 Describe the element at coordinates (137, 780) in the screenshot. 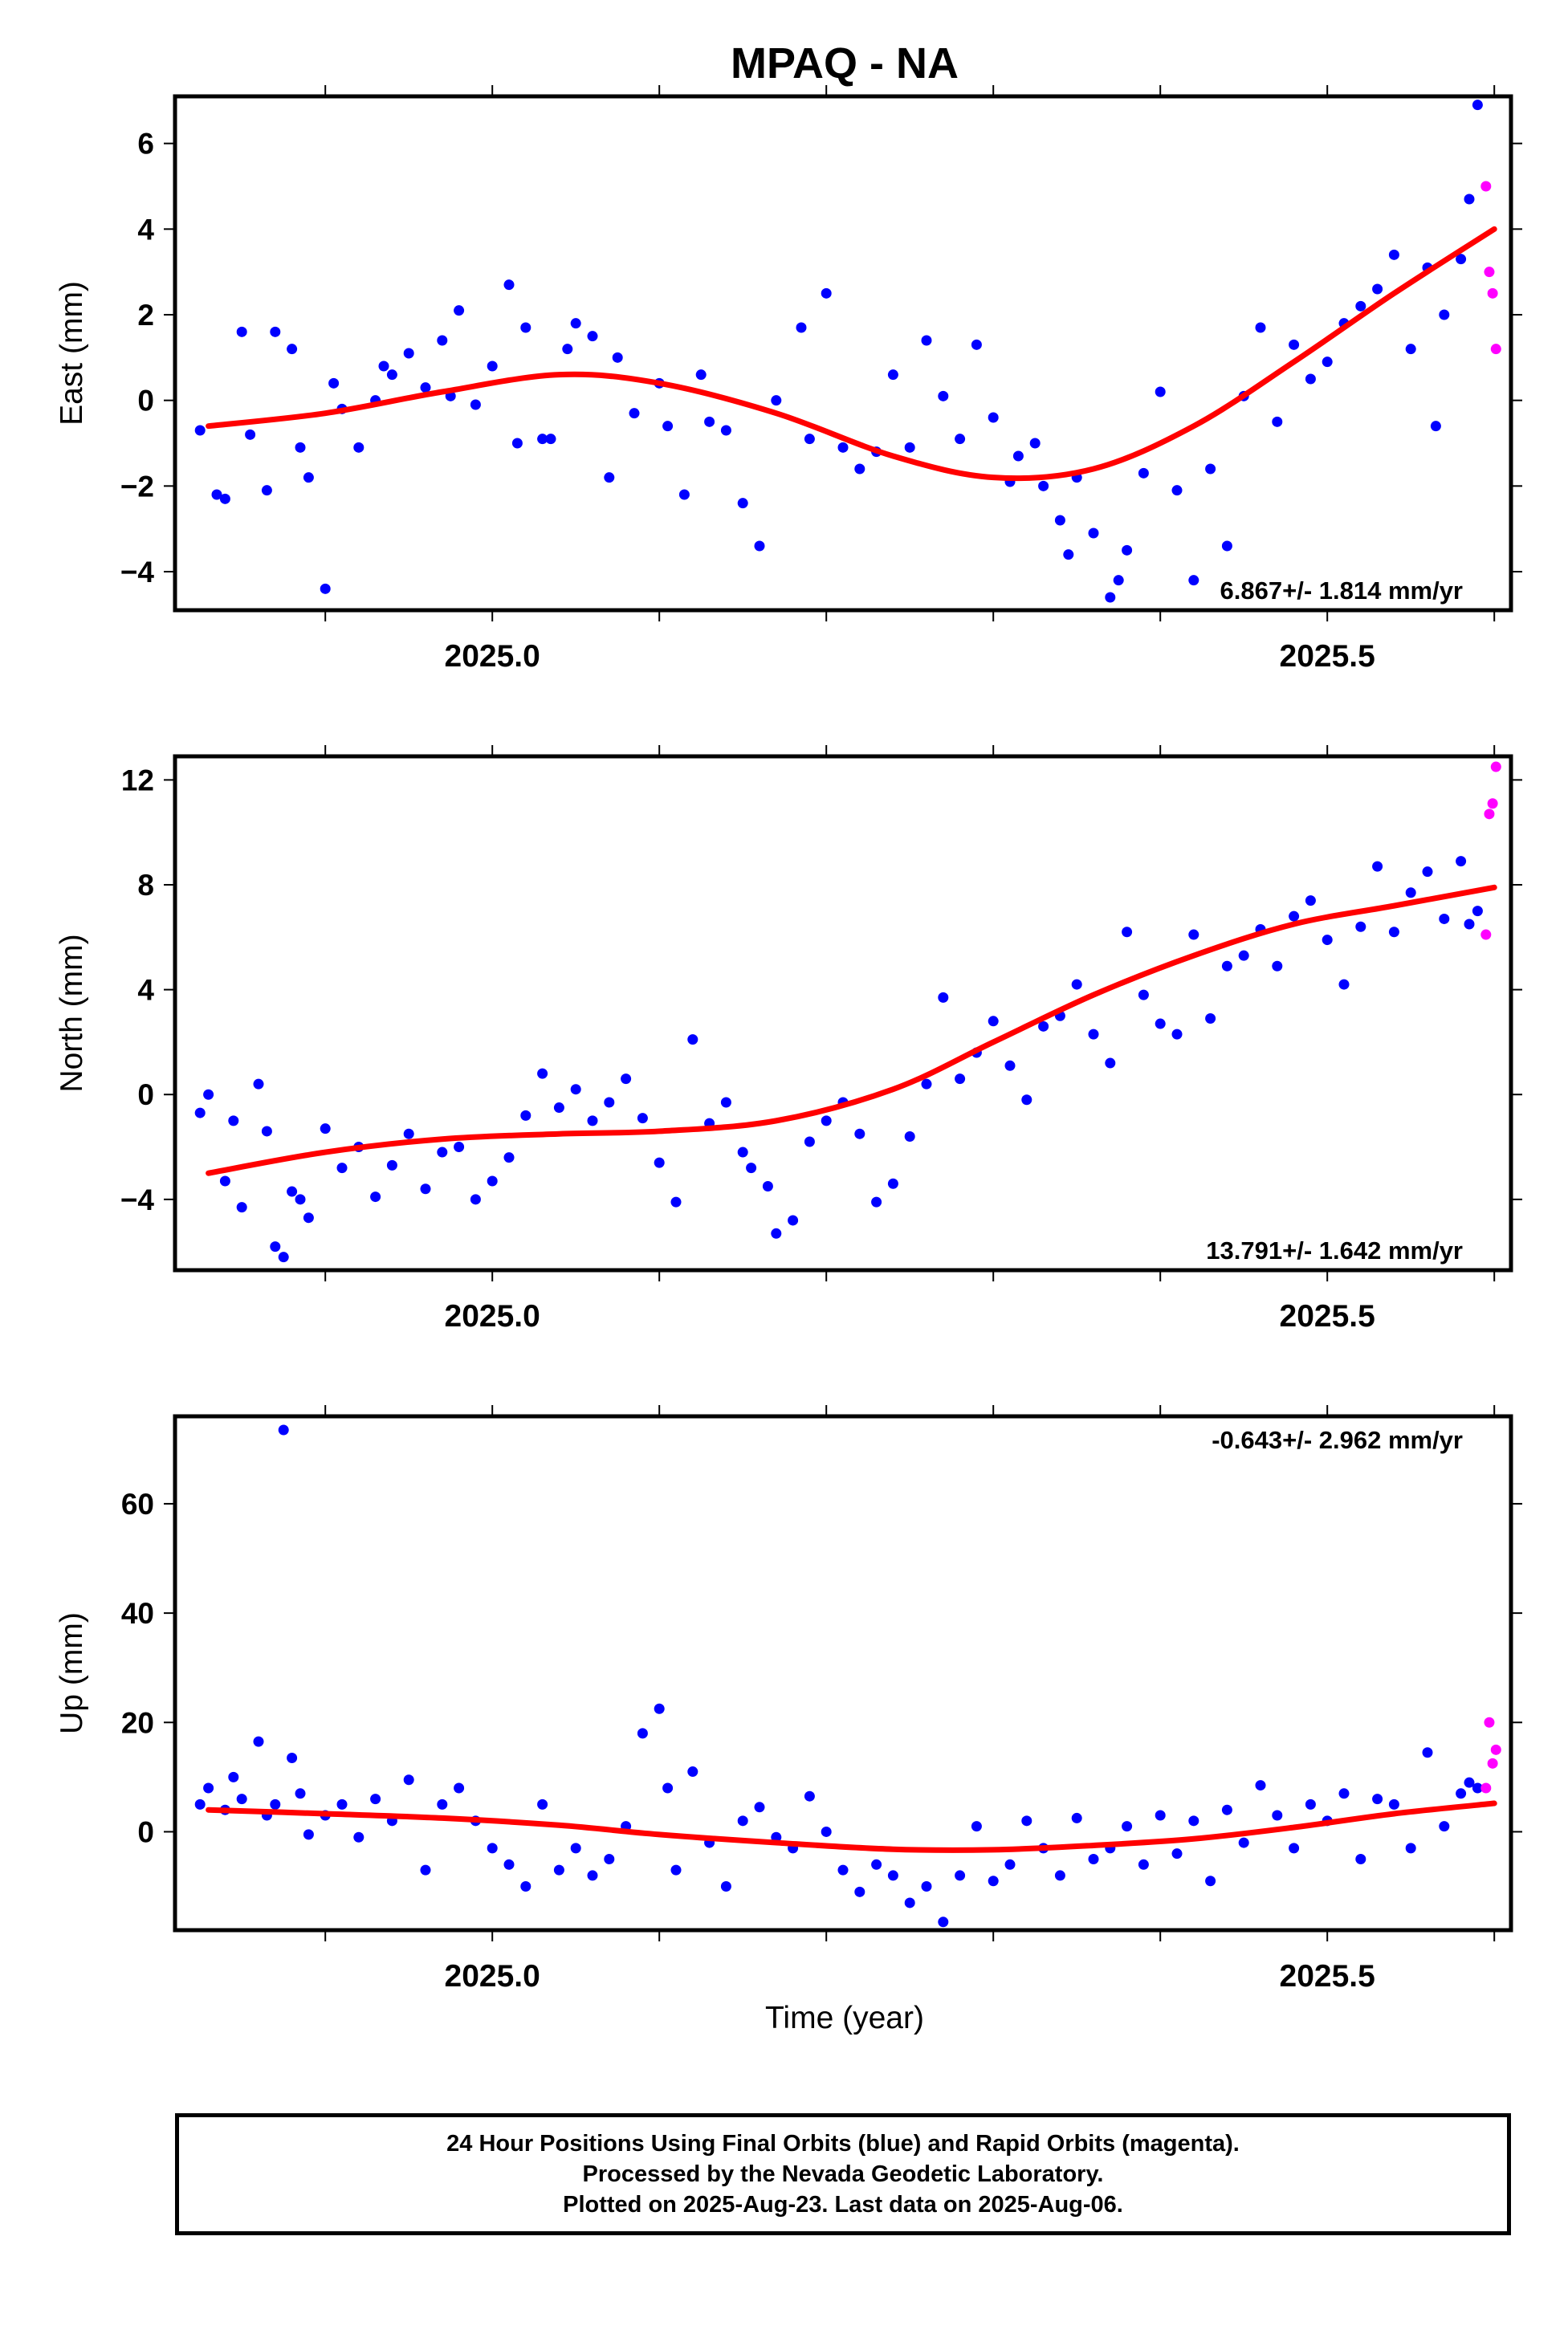

I see `north-y-tick-label: 12` at that location.